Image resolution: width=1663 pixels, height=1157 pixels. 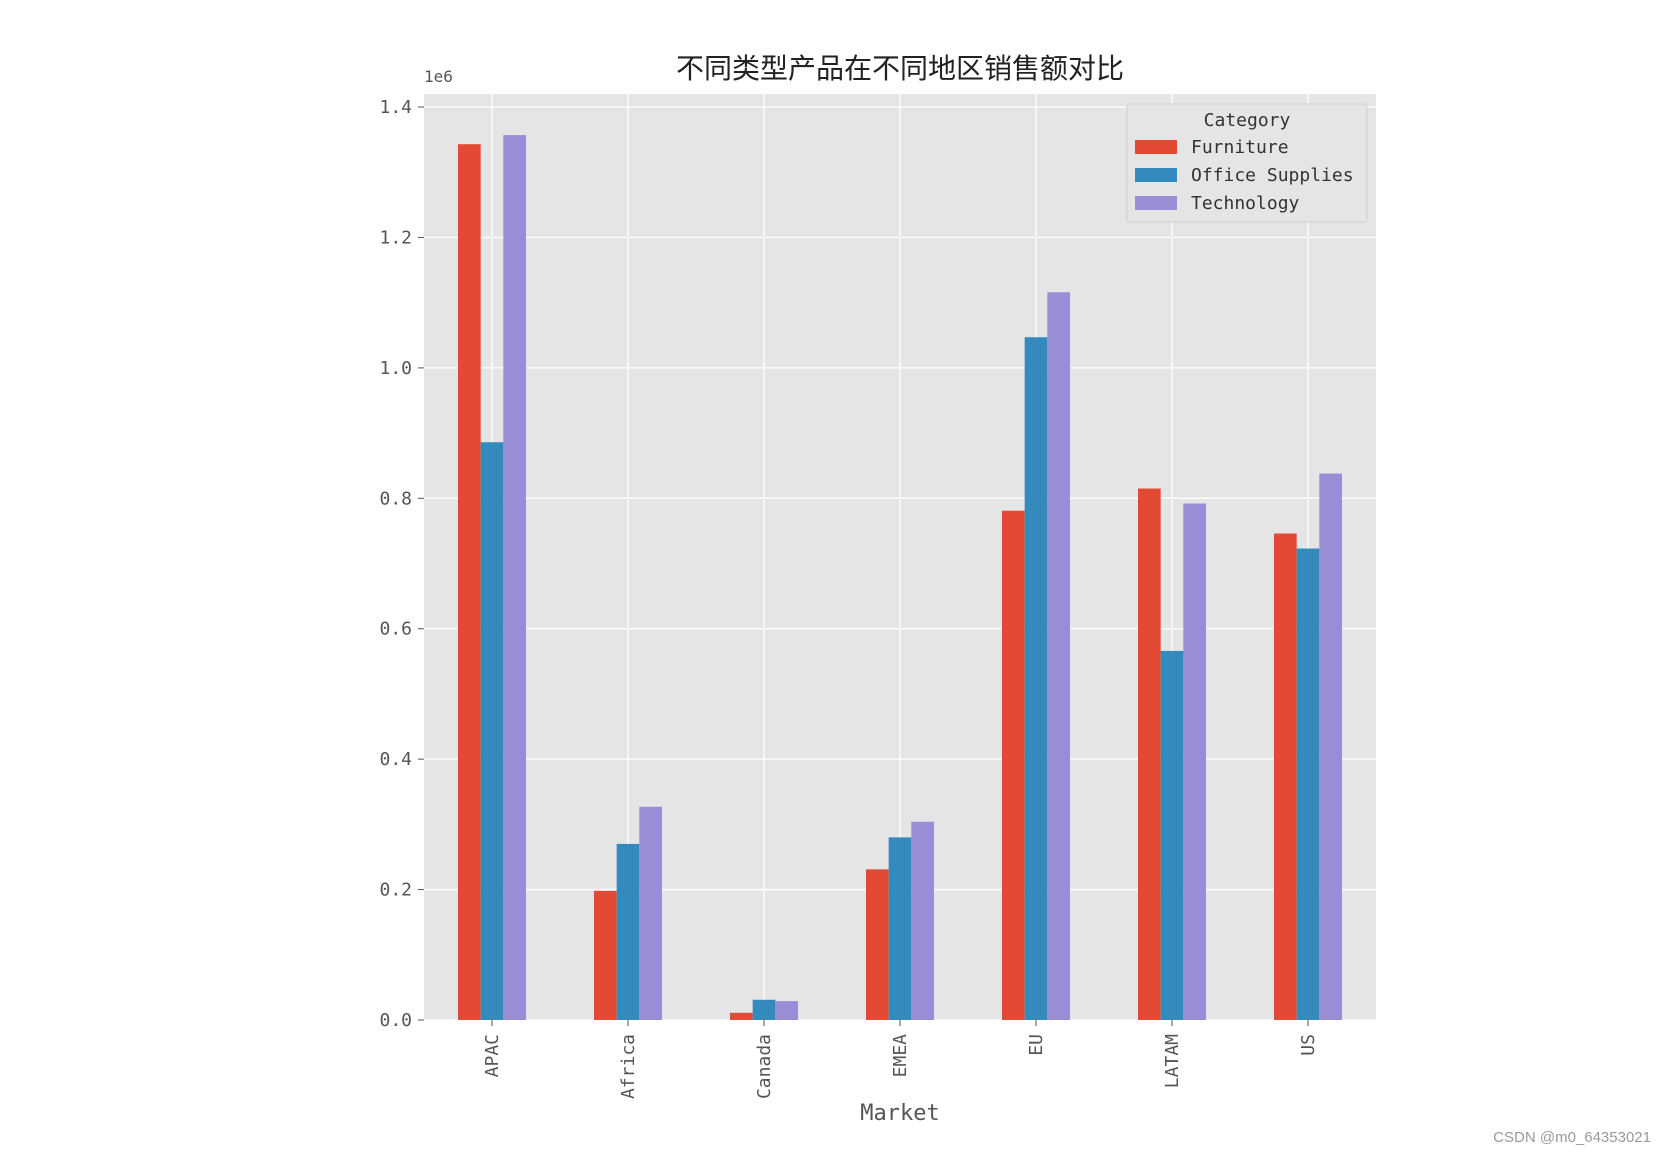 What do you see at coordinates (395, 1020) in the screenshot?
I see `y-tick-label: 0.0` at bounding box center [395, 1020].